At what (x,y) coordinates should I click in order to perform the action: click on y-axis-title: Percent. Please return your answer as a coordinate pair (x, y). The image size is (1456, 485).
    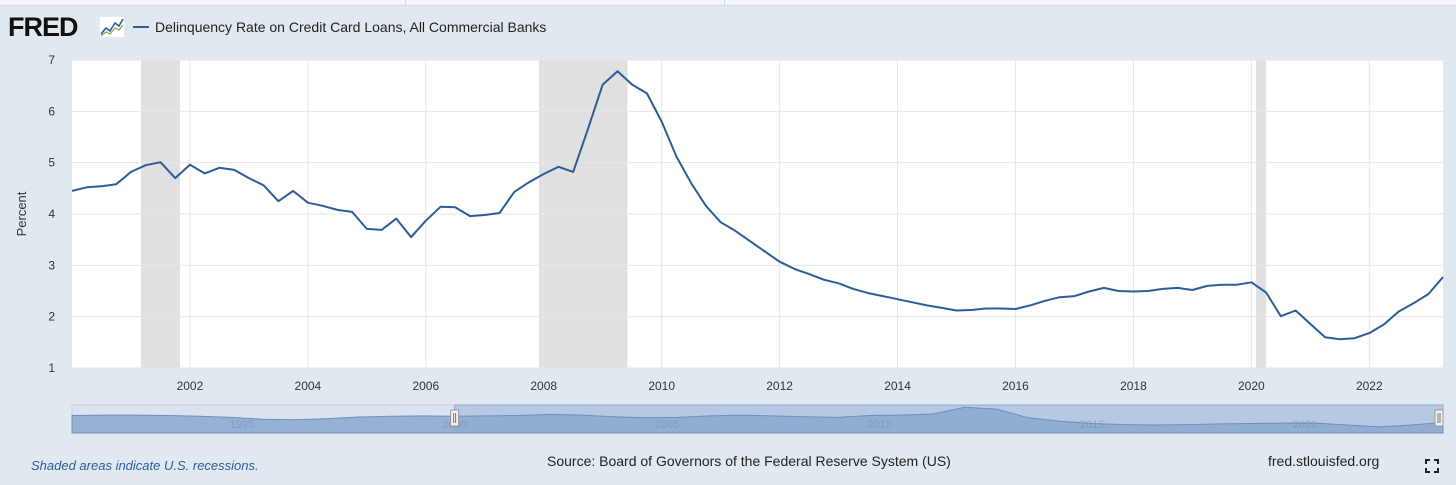
    Looking at the image, I should click on (21, 213).